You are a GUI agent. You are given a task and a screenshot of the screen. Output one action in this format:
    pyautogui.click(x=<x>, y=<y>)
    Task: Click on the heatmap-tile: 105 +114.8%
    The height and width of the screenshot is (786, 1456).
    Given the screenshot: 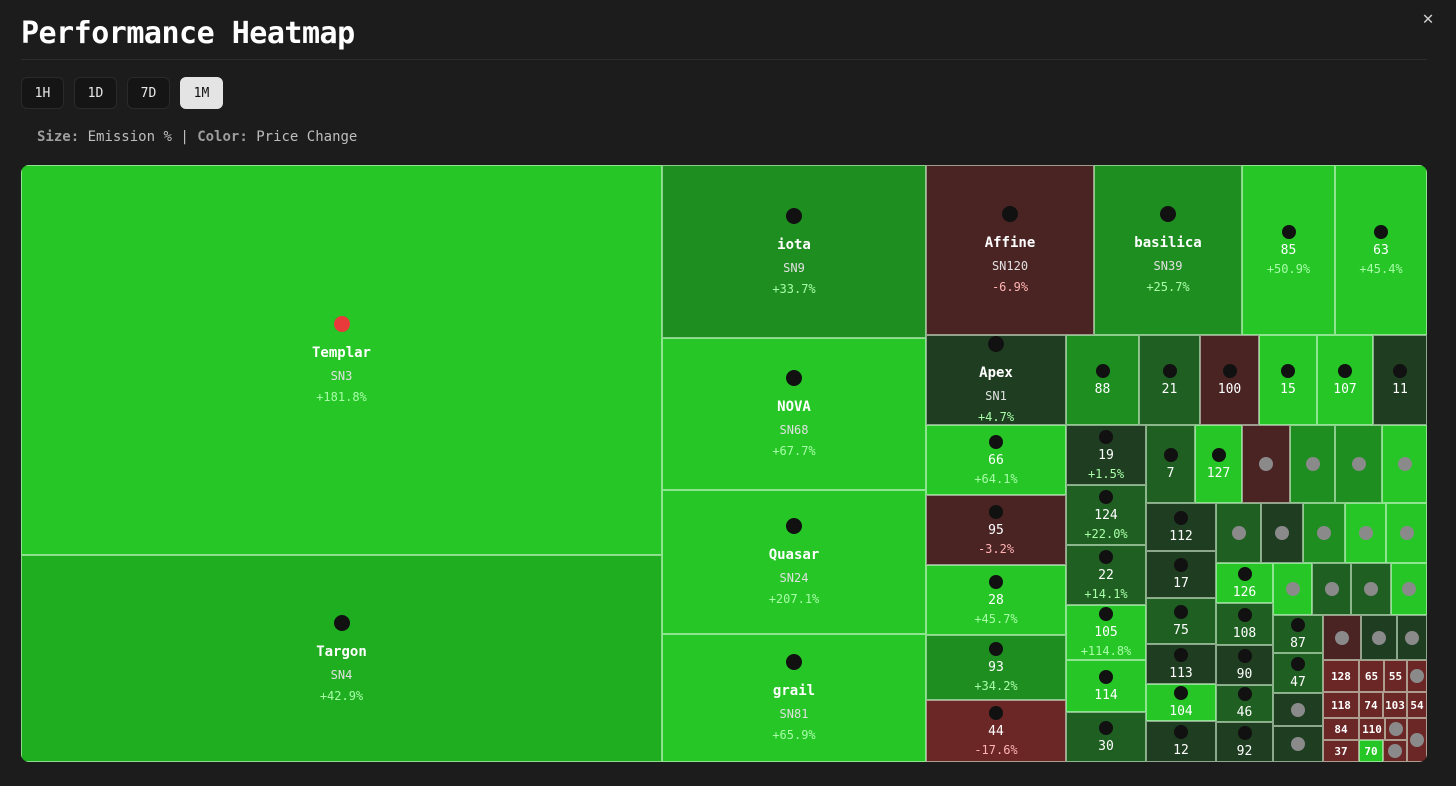 What is the action you would take?
    pyautogui.click(x=1106, y=632)
    